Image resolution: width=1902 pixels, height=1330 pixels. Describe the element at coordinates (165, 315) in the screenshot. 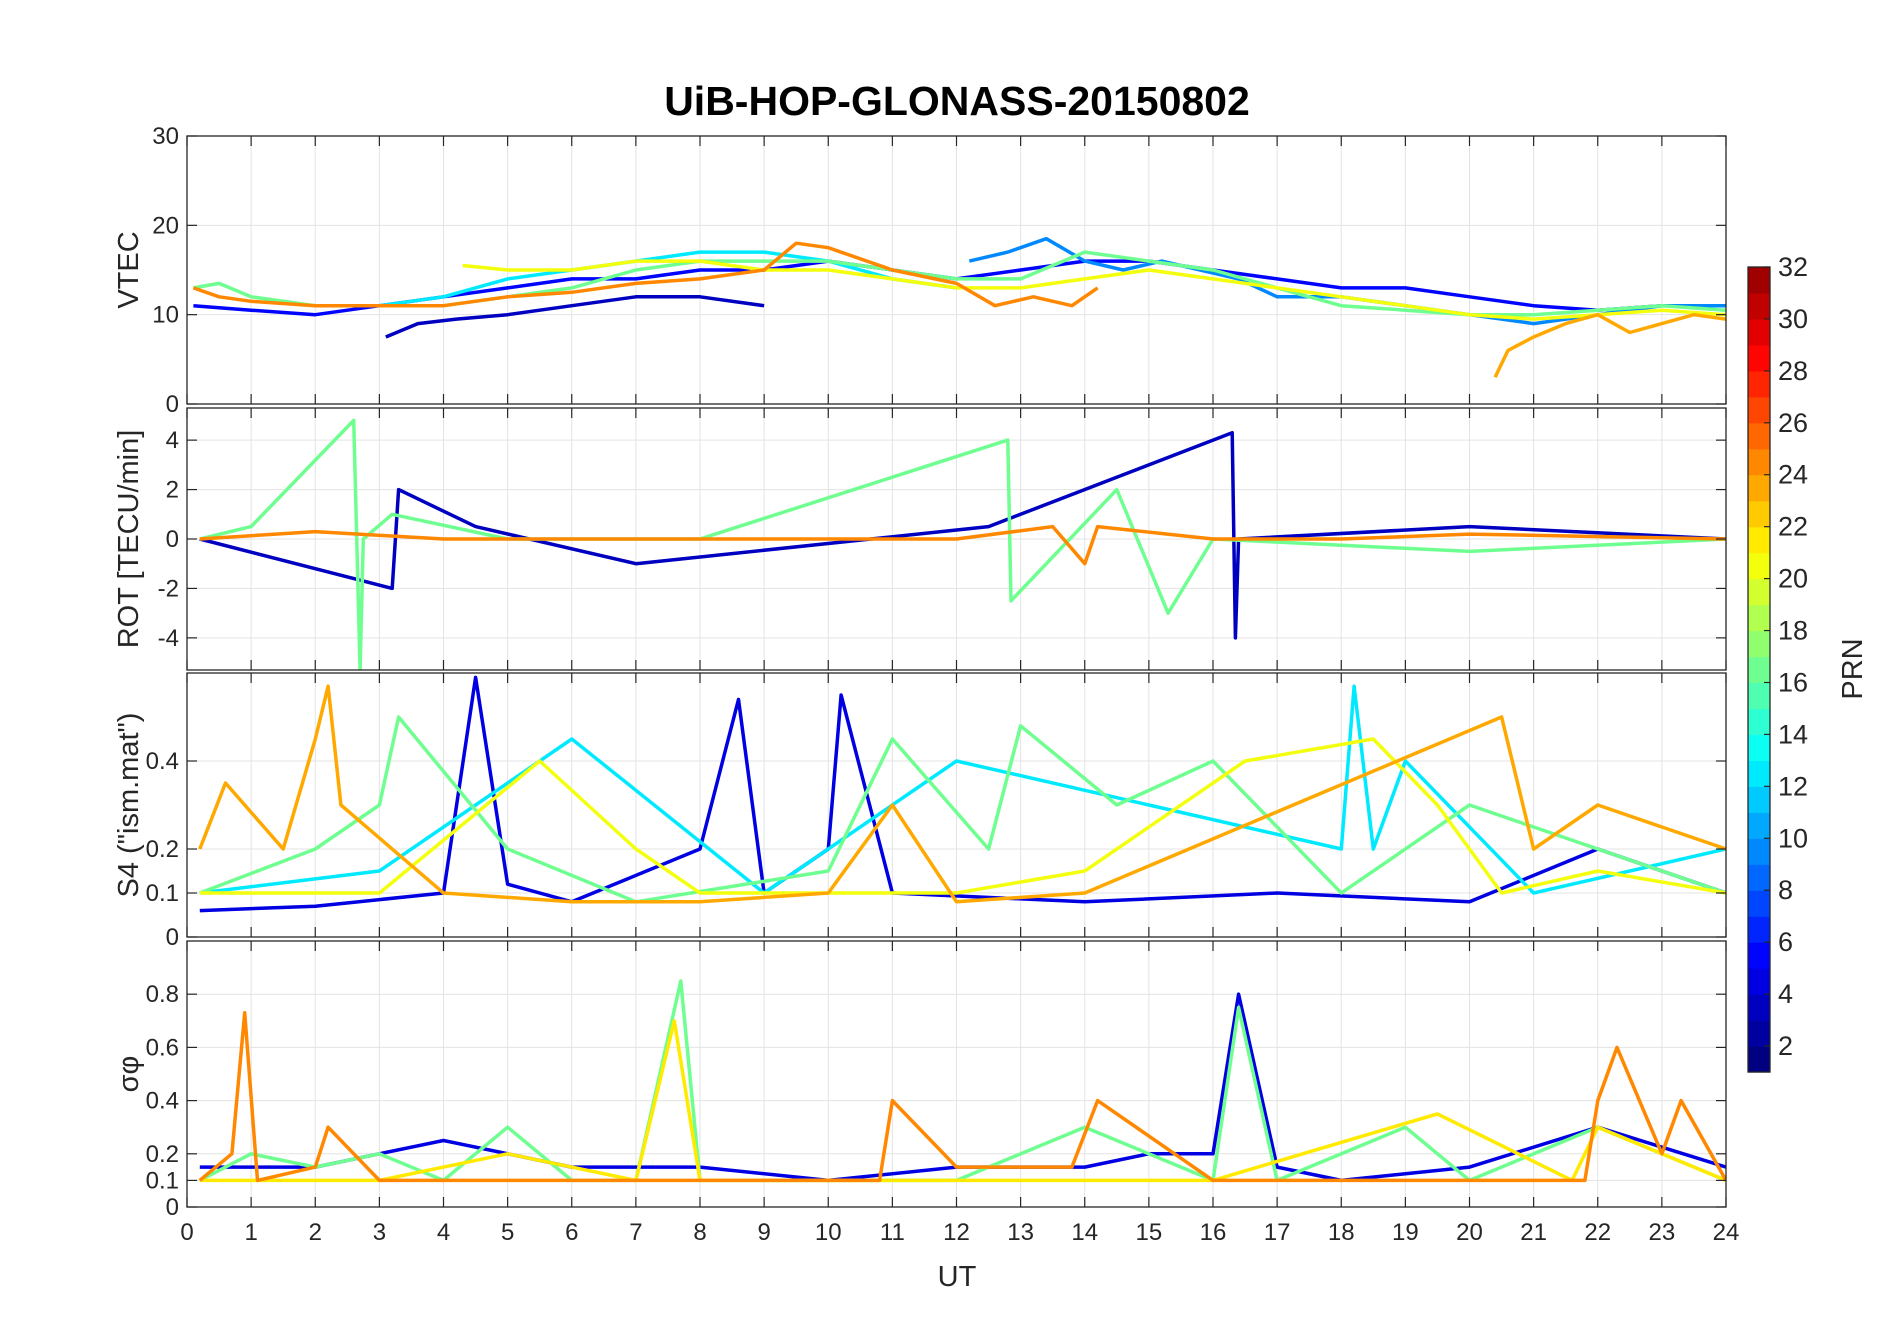

I see `y-tick-label: 10` at that location.